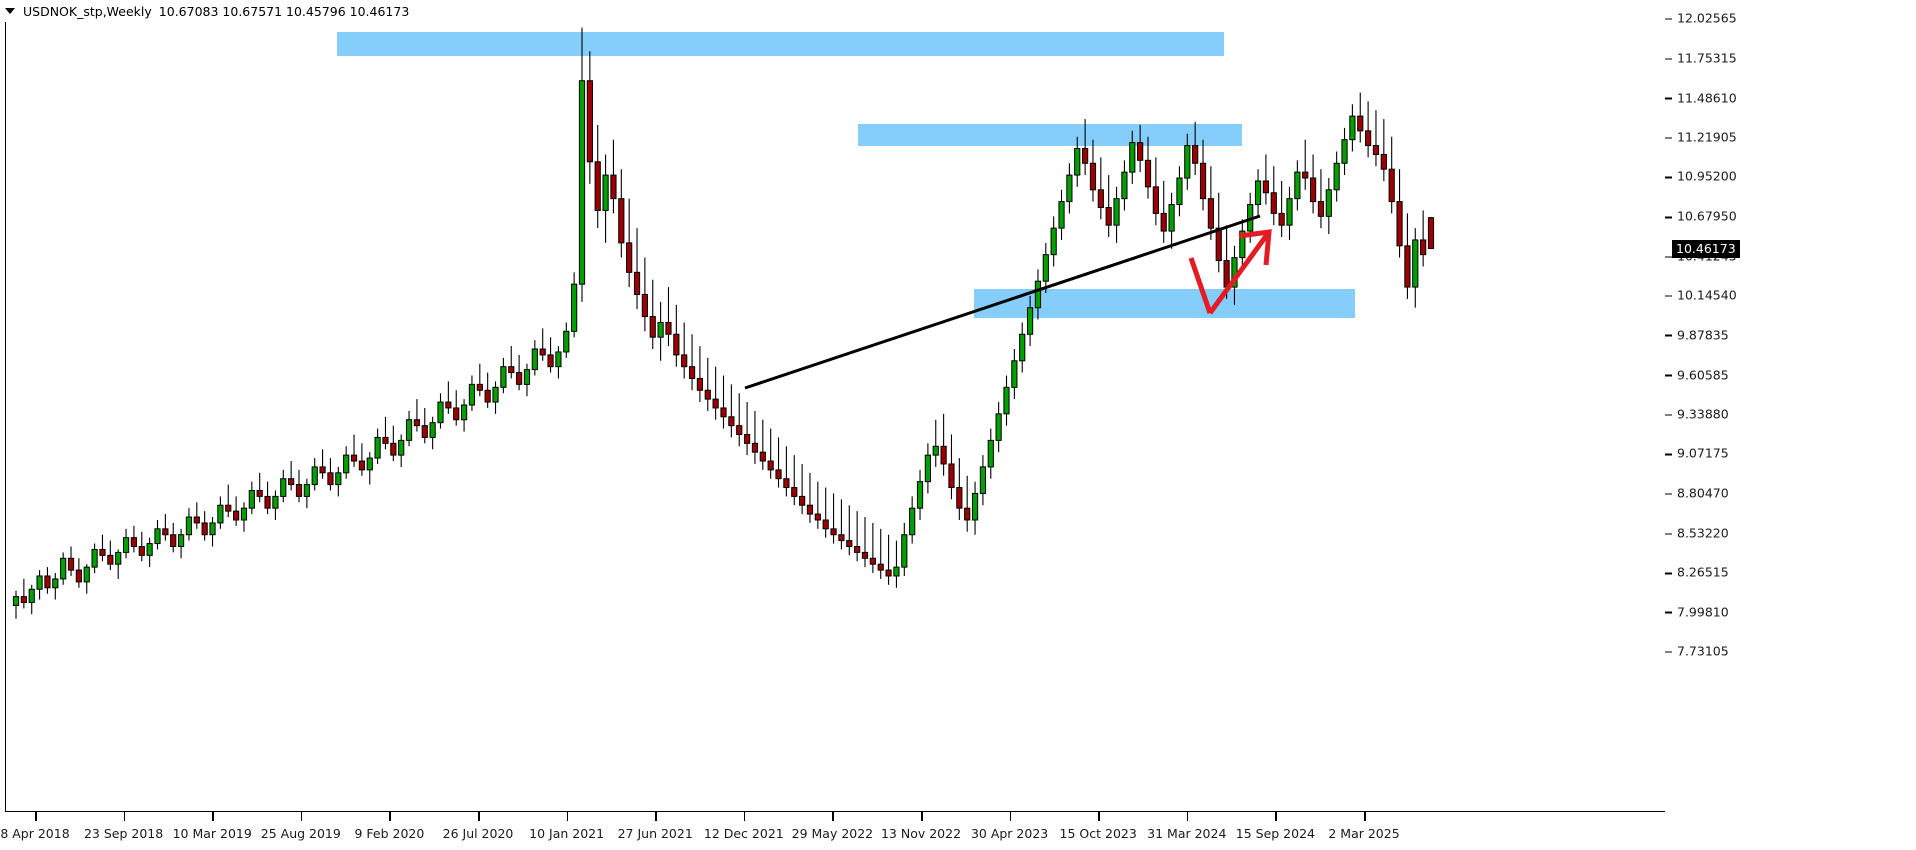 Image resolution: width=1916 pixels, height=850 pixels. What do you see at coordinates (1707, 295) in the screenshot?
I see `price-tick-text: 10.14540` at bounding box center [1707, 295].